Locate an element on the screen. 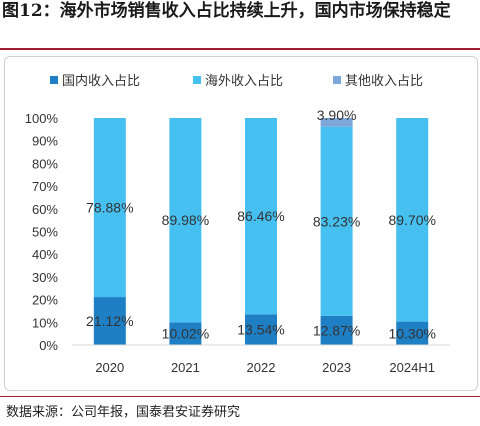  data-label: 12.87% is located at coordinates (336, 330).